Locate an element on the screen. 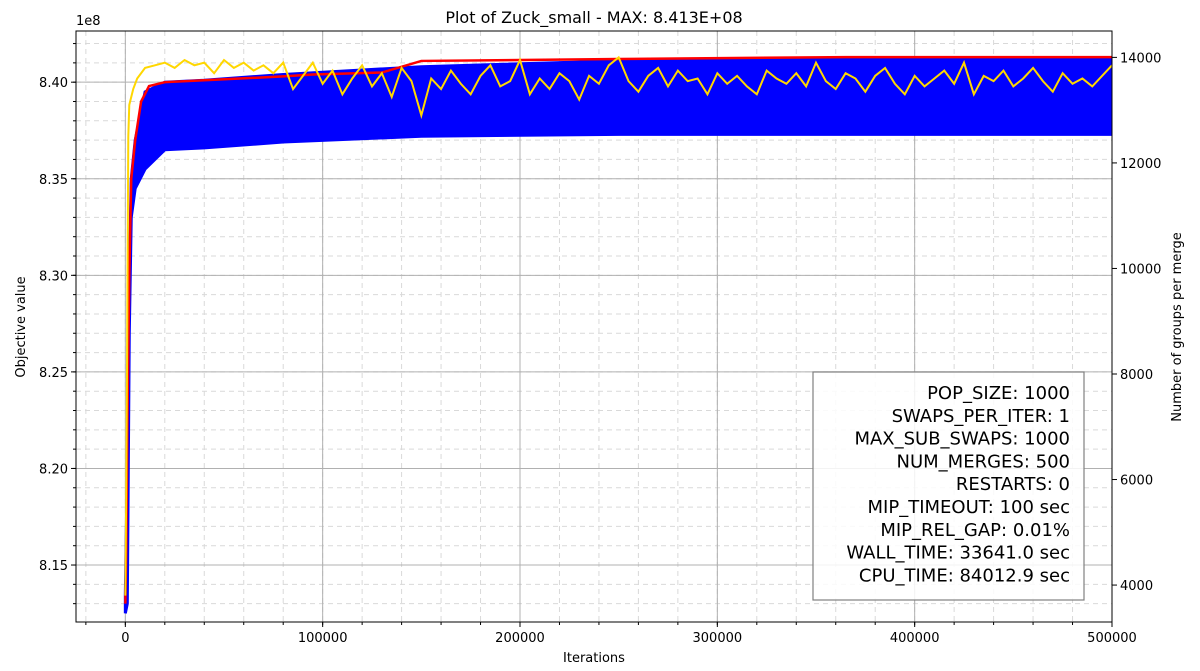 The width and height of the screenshot is (1200, 671). x-tick-label: 300000 is located at coordinates (718, 638).